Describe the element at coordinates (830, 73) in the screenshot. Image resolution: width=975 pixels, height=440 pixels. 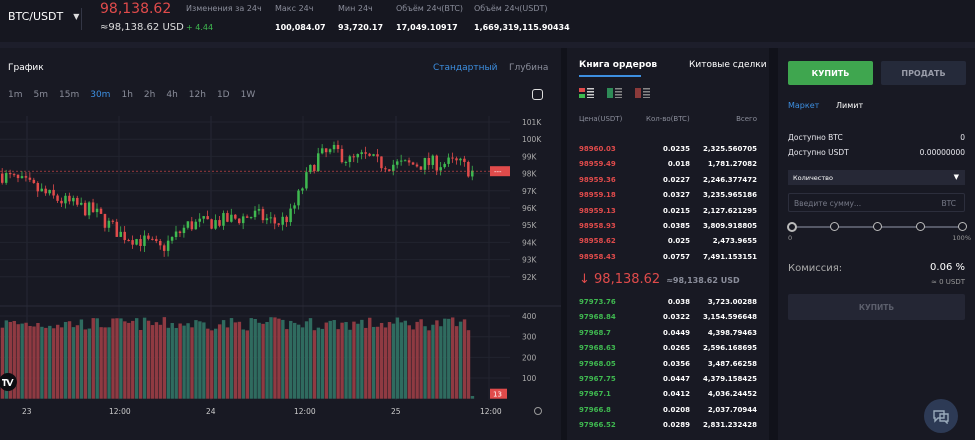
I see `buy-tab-button: КУПИТЬ` at that location.